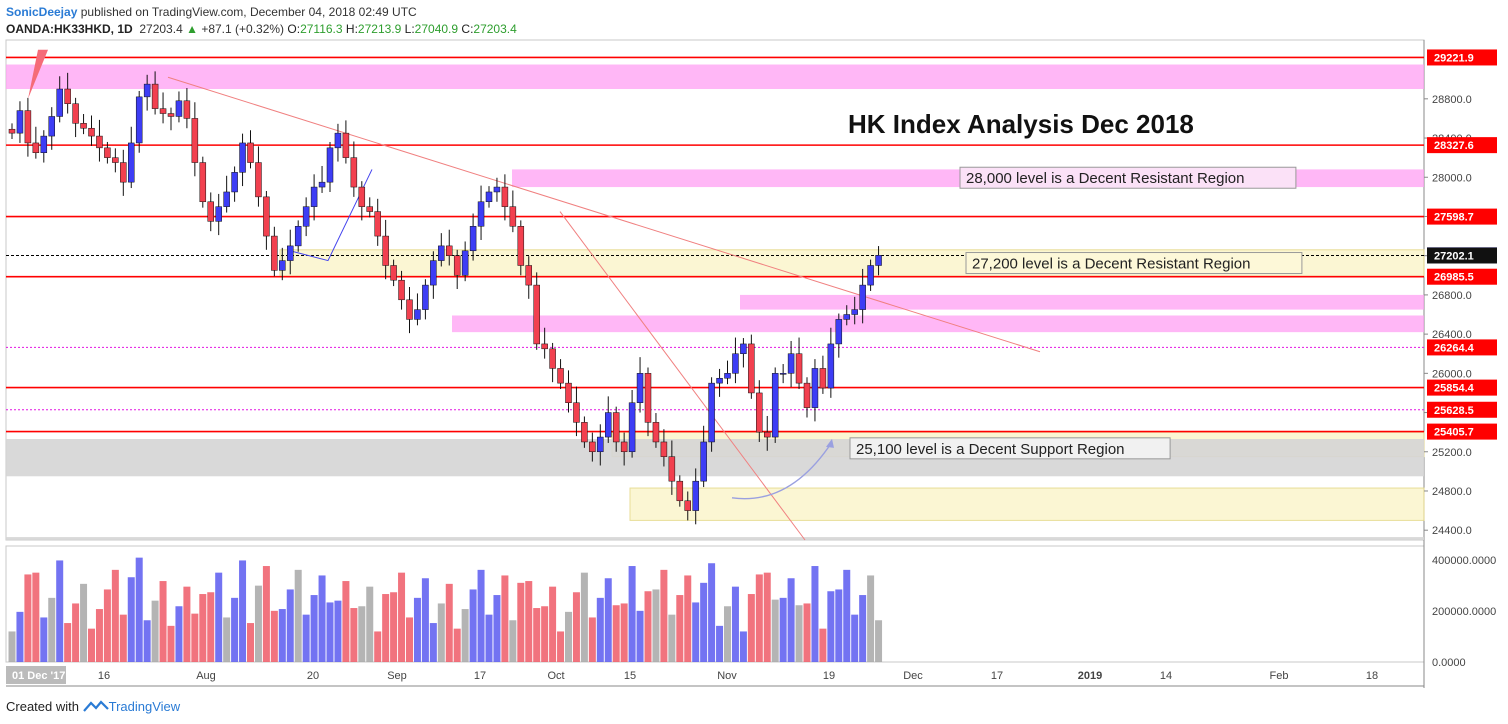 The image size is (1508, 724). Describe the element at coordinates (1464, 561) in the screenshot. I see `volume-tick-label: 400000.0000` at that location.